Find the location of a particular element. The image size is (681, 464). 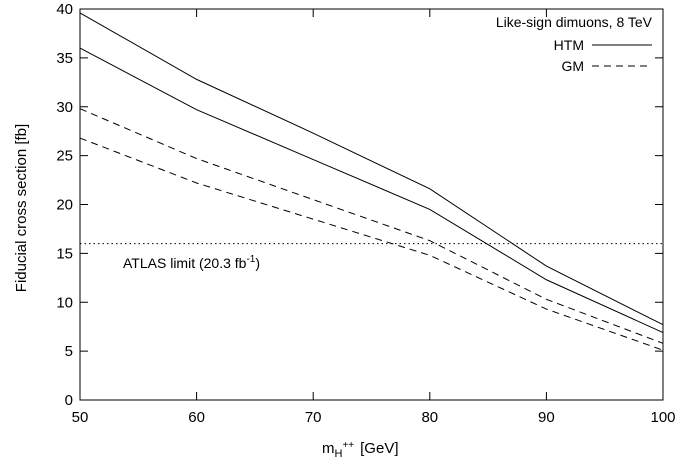

y-axis-label: Fiducial cross section [fb] is located at coordinates (21, 208).